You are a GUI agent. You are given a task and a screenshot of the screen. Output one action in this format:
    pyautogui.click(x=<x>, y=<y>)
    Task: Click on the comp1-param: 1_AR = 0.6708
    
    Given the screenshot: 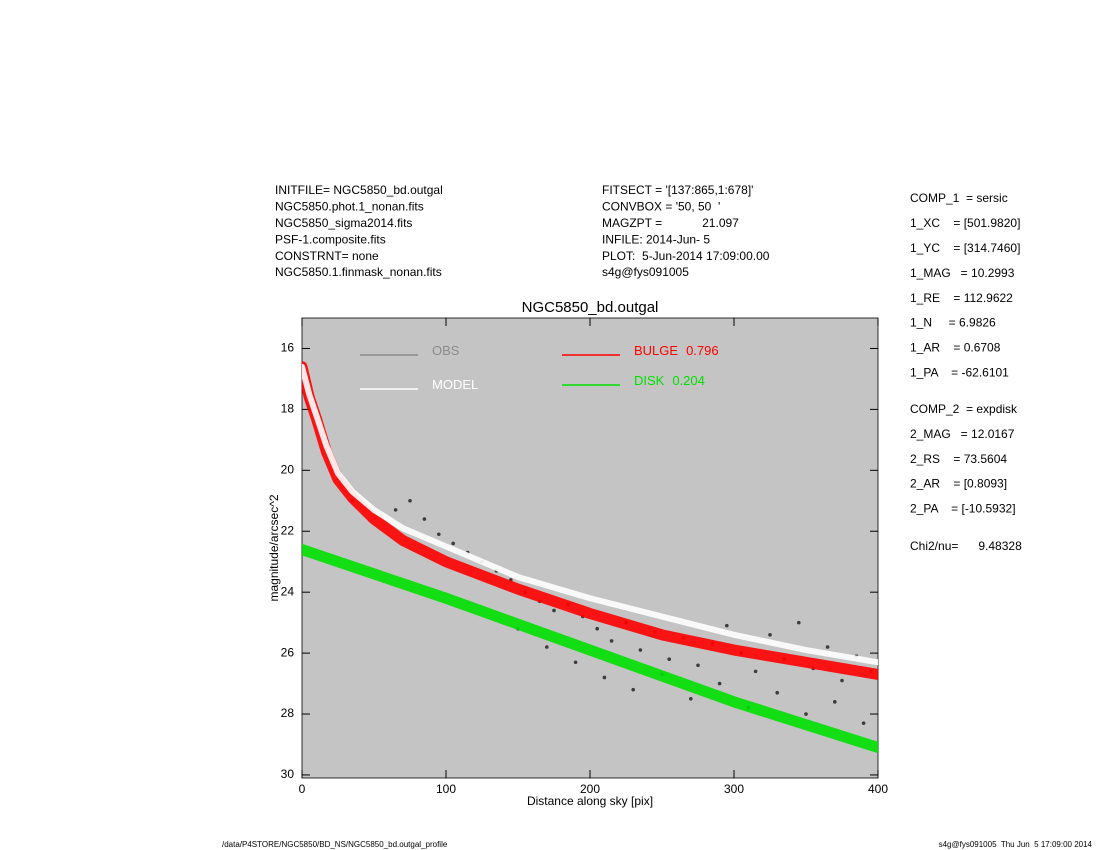 What is the action you would take?
    pyautogui.click(x=955, y=348)
    